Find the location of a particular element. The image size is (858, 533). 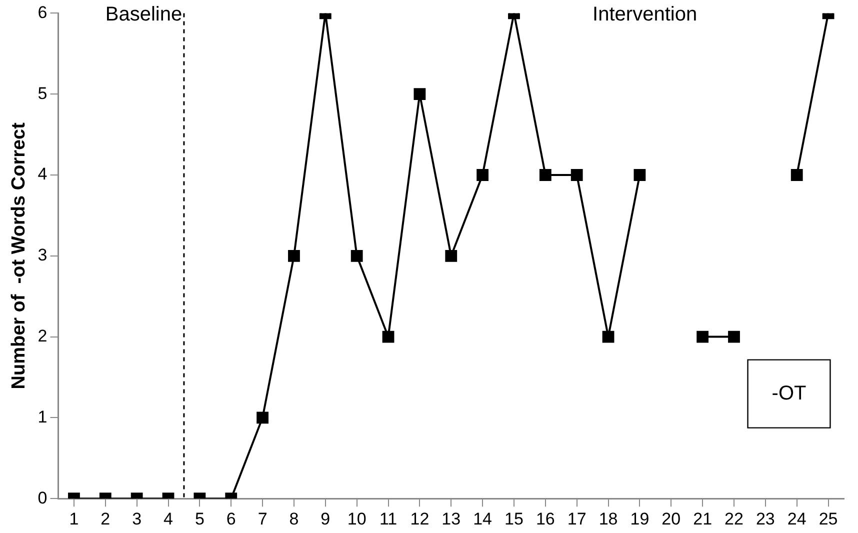

y-tick-label: 2 is located at coordinates (43, 336).